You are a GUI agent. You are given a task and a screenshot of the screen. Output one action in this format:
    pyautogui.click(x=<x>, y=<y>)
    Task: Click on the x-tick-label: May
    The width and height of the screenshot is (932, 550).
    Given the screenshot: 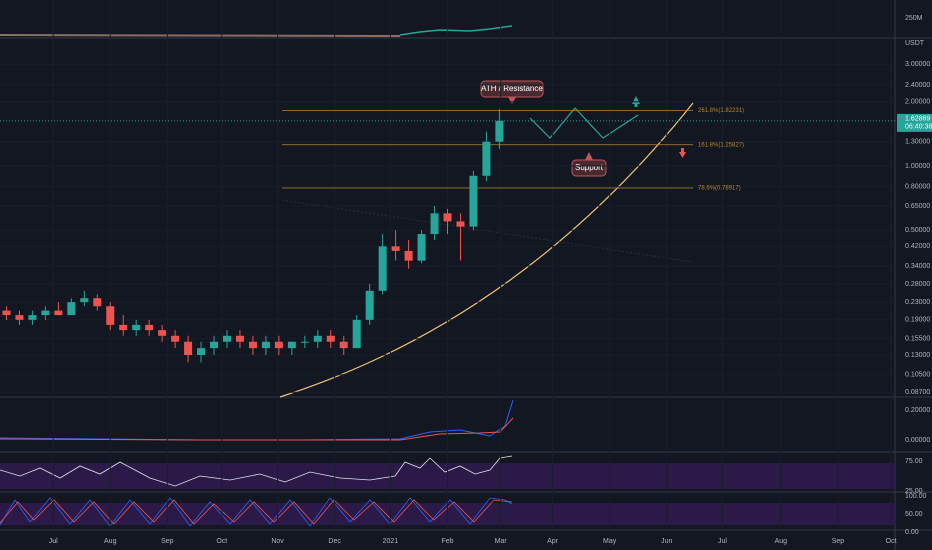 What is the action you would take?
    pyautogui.click(x=610, y=541)
    